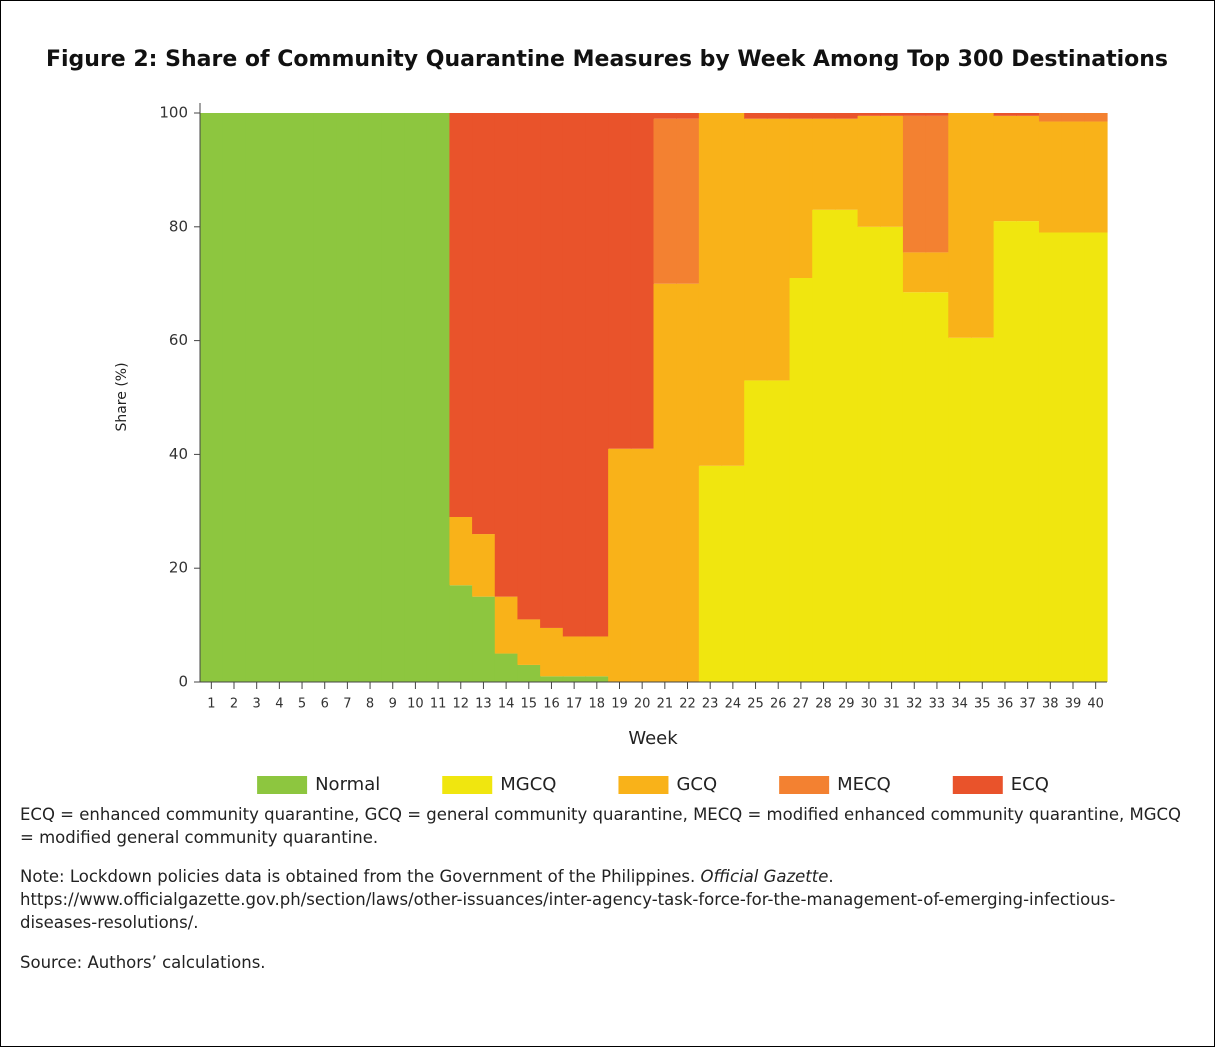 This screenshot has height=1047, width=1215. Describe the element at coordinates (279, 704) in the screenshot. I see `x-tick-label: 4` at that location.